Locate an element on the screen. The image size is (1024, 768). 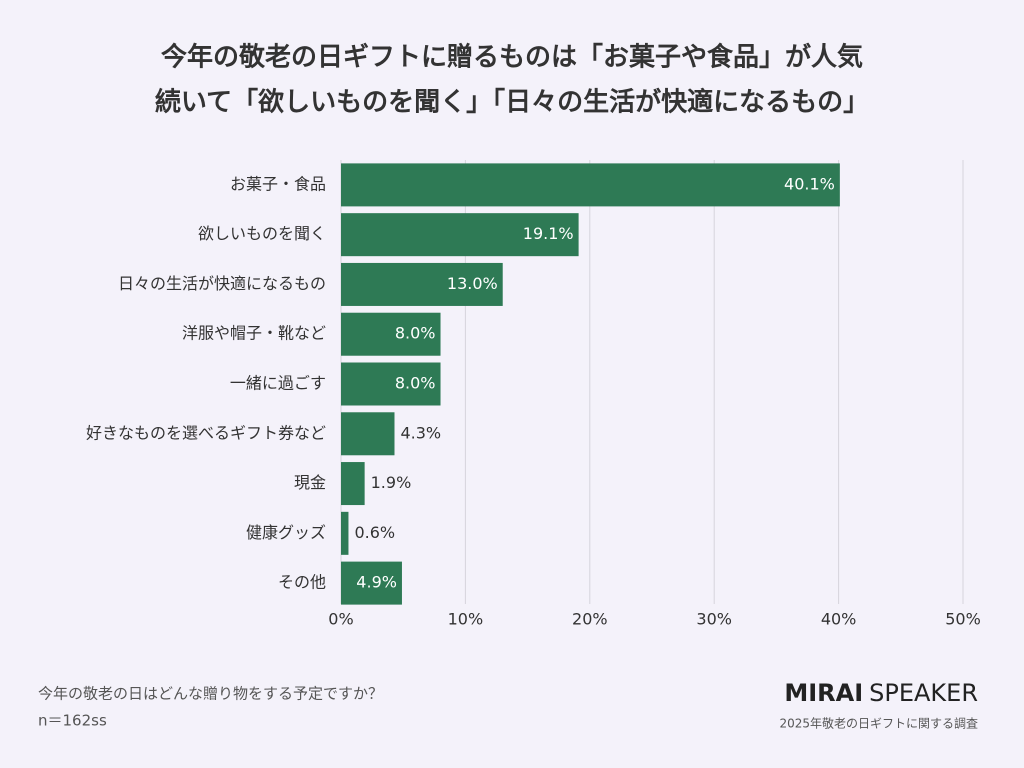
y-tick-label: 現金 is located at coordinates (310, 482).